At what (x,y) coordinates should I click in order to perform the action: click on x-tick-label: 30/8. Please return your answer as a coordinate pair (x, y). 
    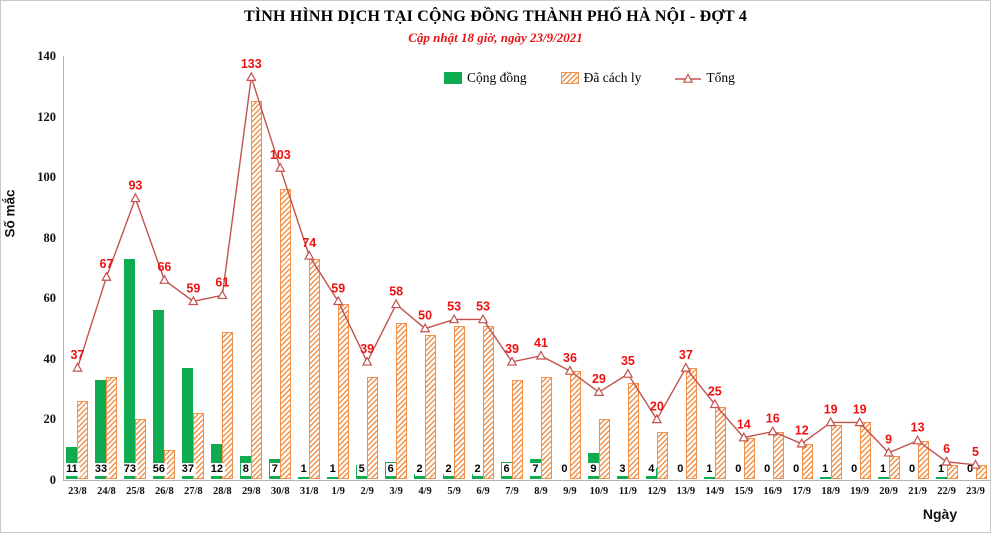
    Looking at the image, I should click on (280, 491).